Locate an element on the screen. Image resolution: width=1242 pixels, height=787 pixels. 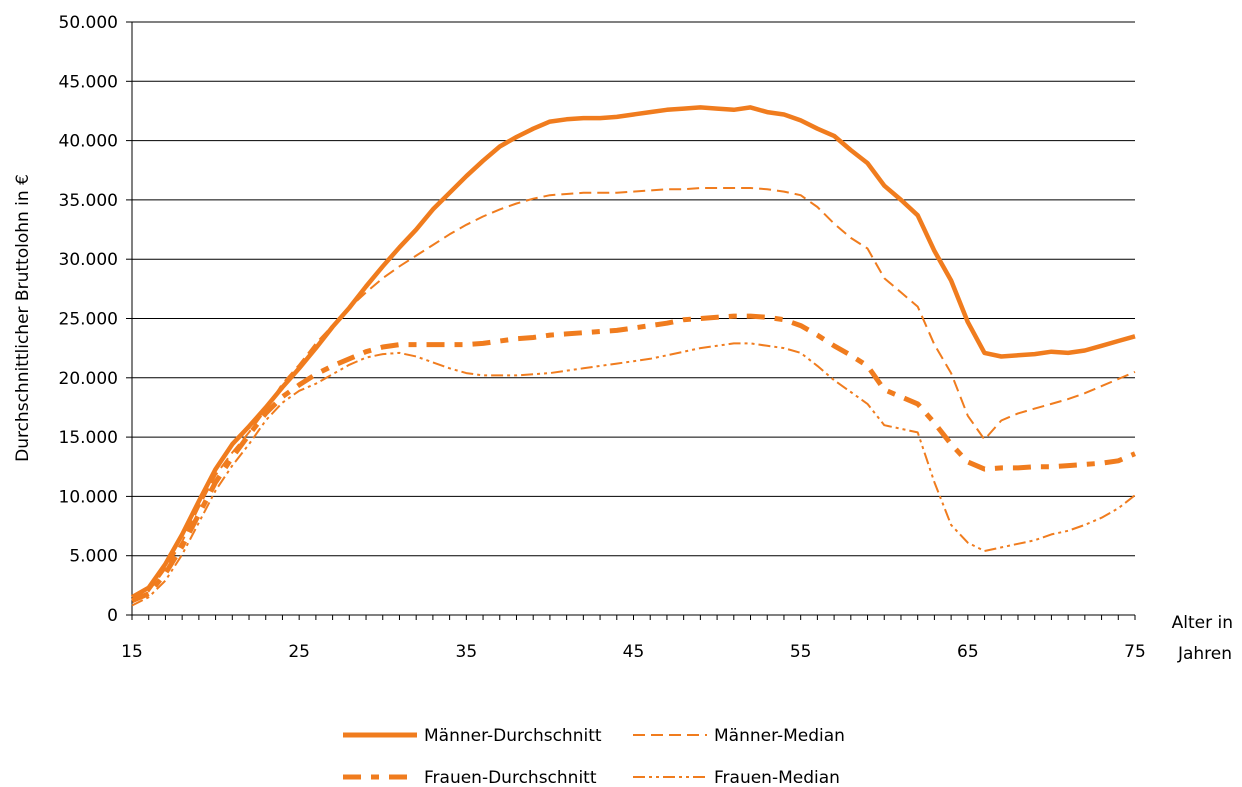
y-tick-label: 25.000 is located at coordinates (88, 320).